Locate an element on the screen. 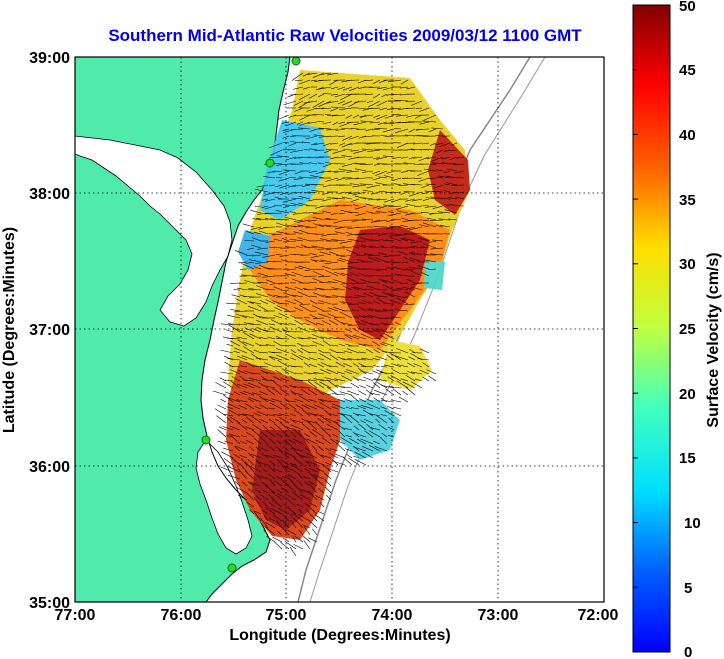  colorbar-ticks is located at coordinates (635, 296).